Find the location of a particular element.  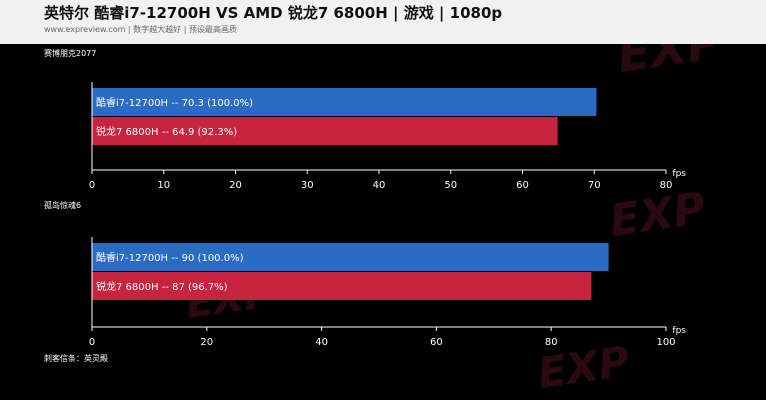

data-label: 酷睿i7-12700H -- 90 (100.0%) is located at coordinates (170, 257).